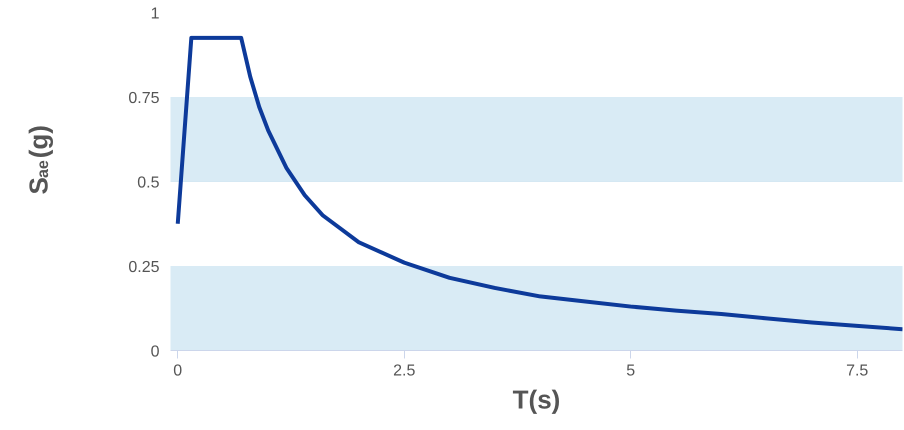 The height and width of the screenshot is (430, 904). What do you see at coordinates (148, 183) in the screenshot?
I see `y-tick-label: 0.5` at bounding box center [148, 183].